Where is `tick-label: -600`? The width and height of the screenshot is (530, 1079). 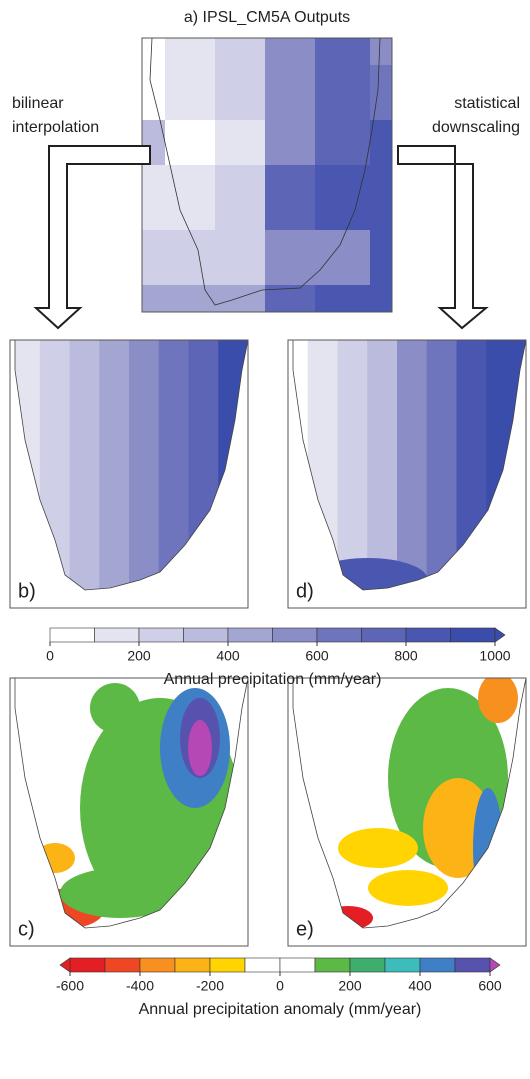
tick-label: -600 is located at coordinates (70, 986).